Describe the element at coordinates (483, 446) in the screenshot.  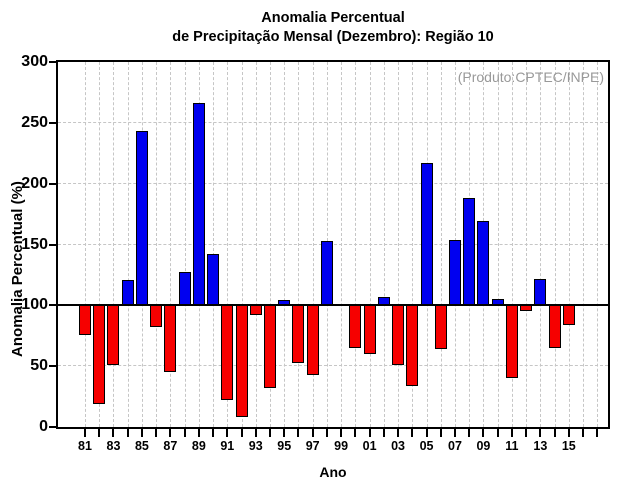
I see `x-tick-label: 09` at that location.